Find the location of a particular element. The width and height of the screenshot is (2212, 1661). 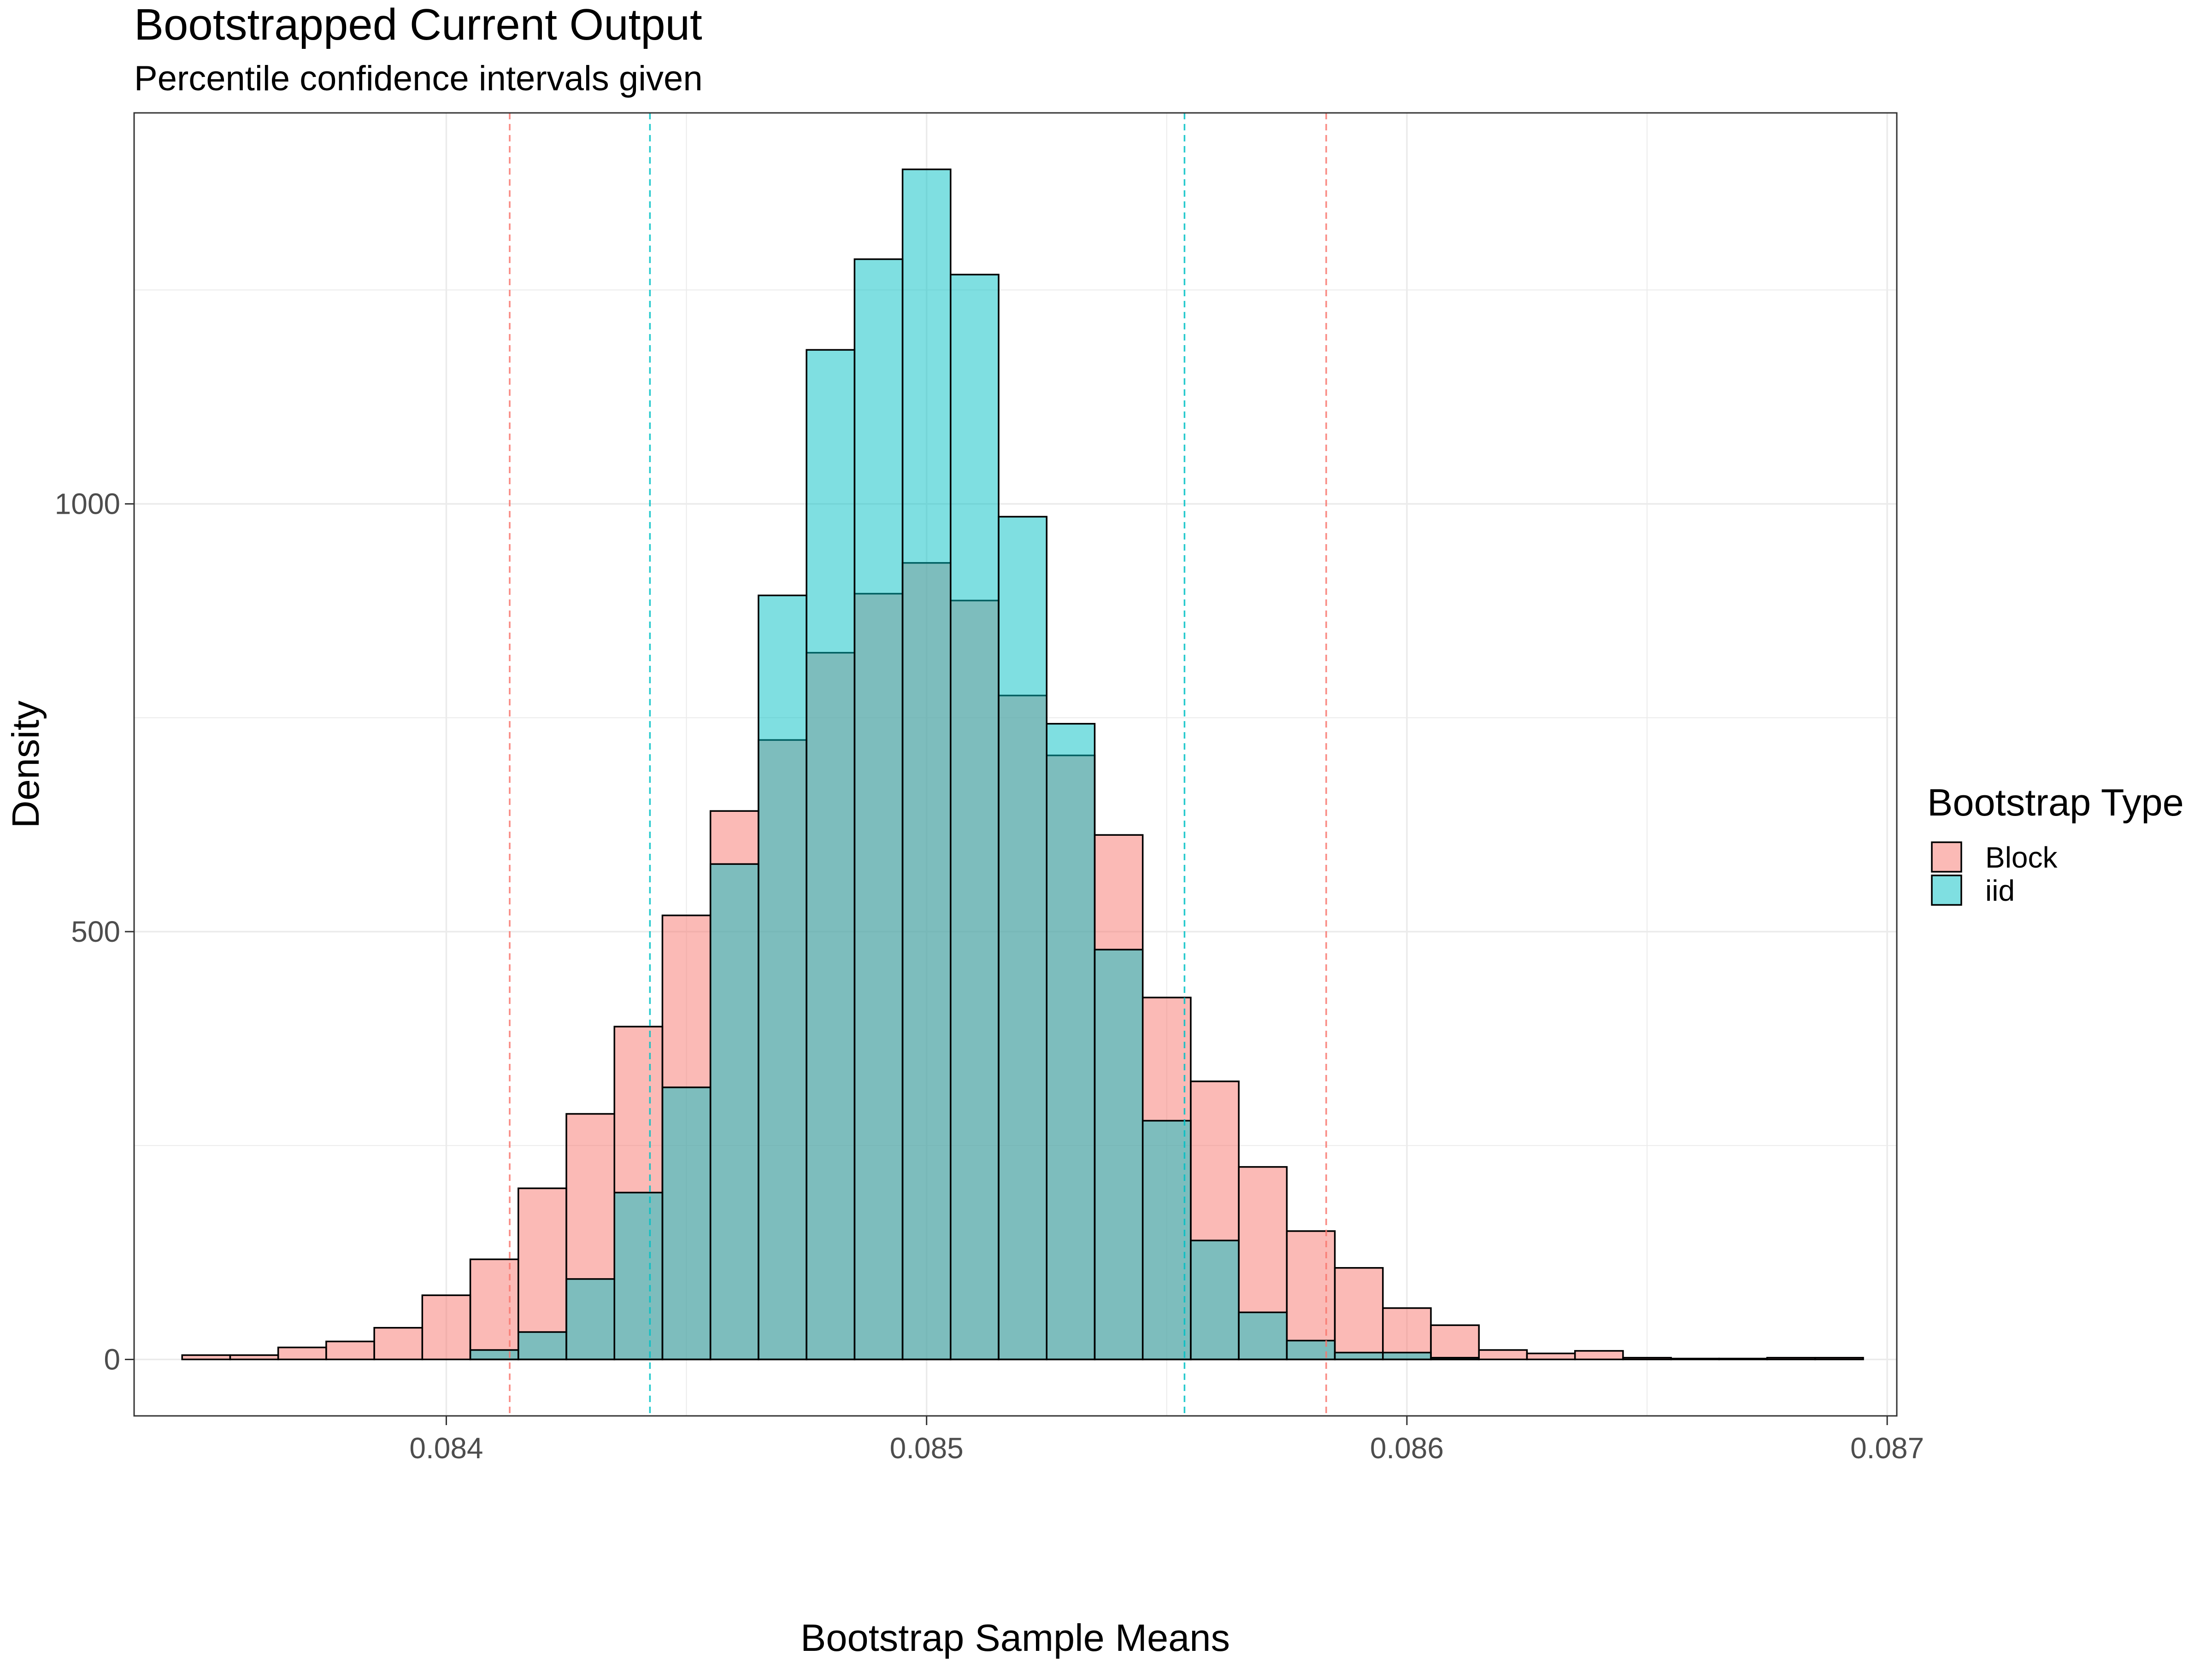

chart-subtitle: Percentile confidence intervals given is located at coordinates (418, 78).